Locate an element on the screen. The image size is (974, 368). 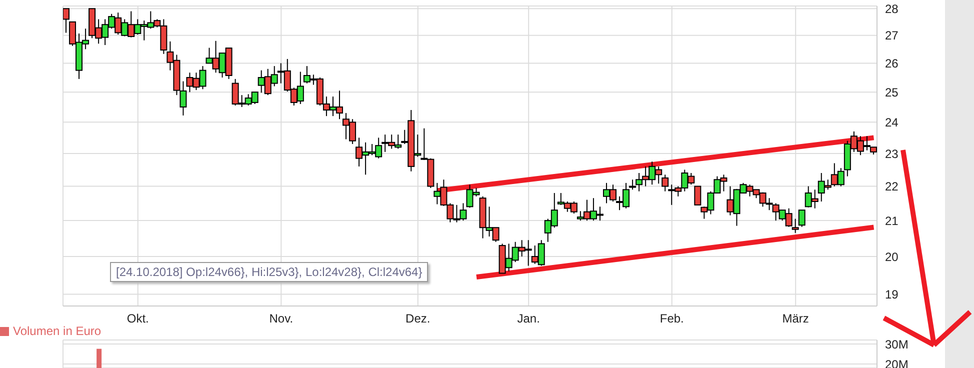
x-tick-label: Dez. is located at coordinates (418, 319).